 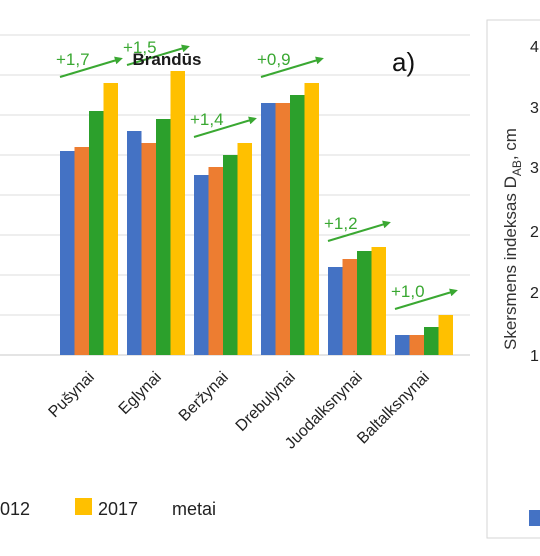 What do you see at coordinates (167, 59) in the screenshot?
I see `chart-title: Brandūs` at bounding box center [167, 59].